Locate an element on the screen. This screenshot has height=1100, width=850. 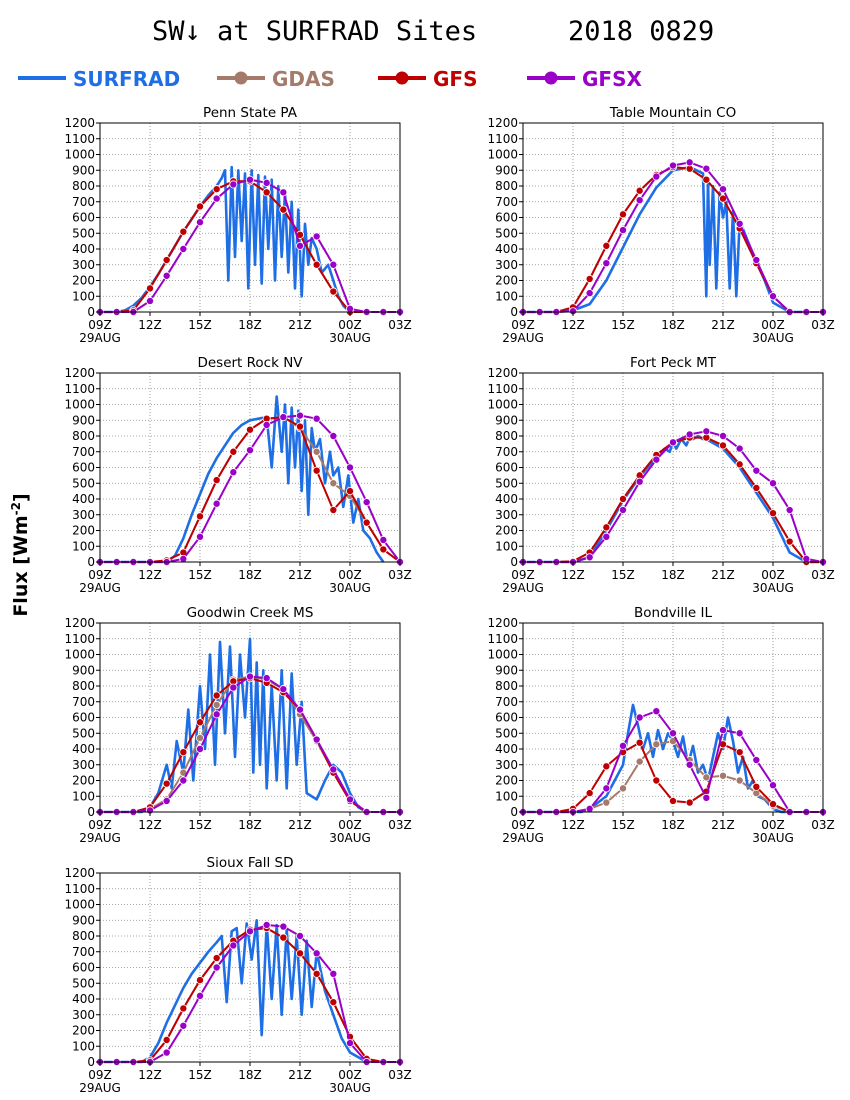
figure-title: SW↓ at SURFRAD Sites is located at coordinates (314, 31).